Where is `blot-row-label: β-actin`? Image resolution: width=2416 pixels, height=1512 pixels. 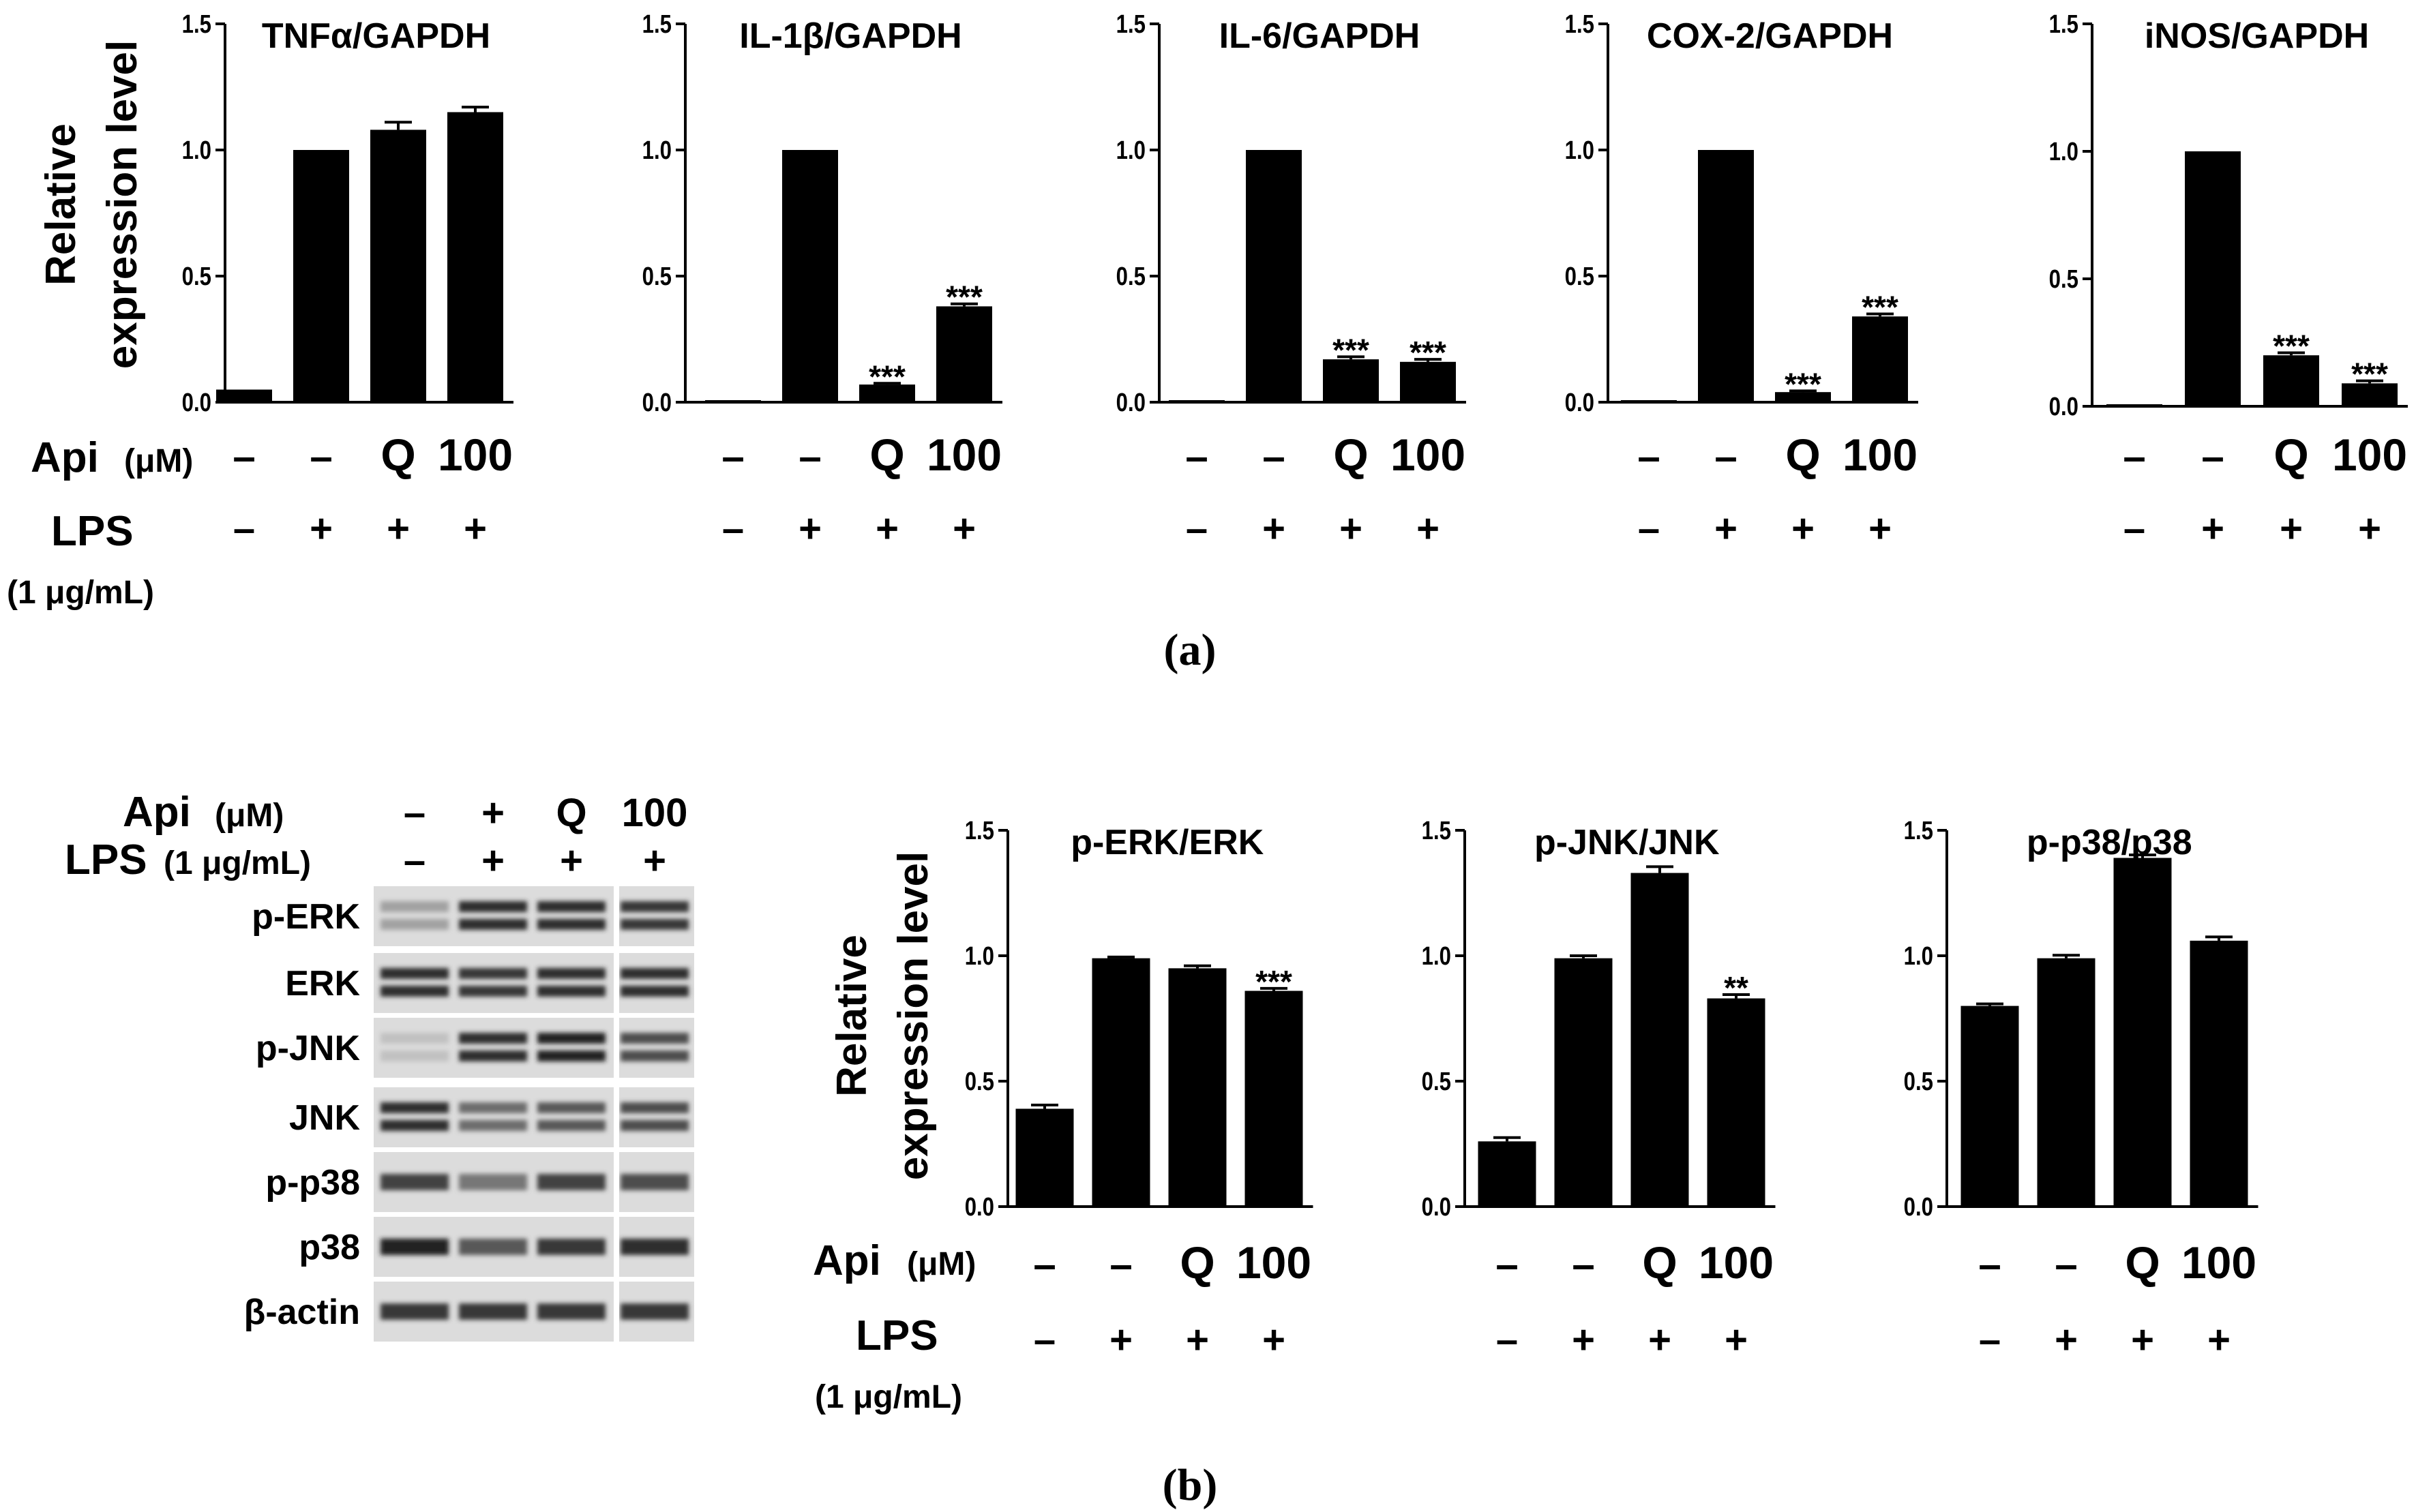 blot-row-label: β-actin is located at coordinates (302, 1312).